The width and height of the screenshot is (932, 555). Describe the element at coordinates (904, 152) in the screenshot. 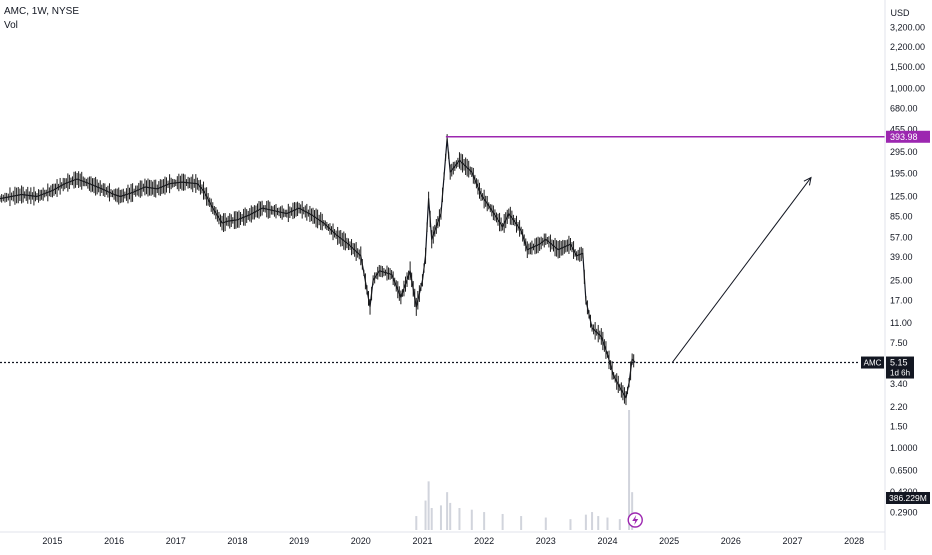

I see `y-tick-label: 295.00` at that location.